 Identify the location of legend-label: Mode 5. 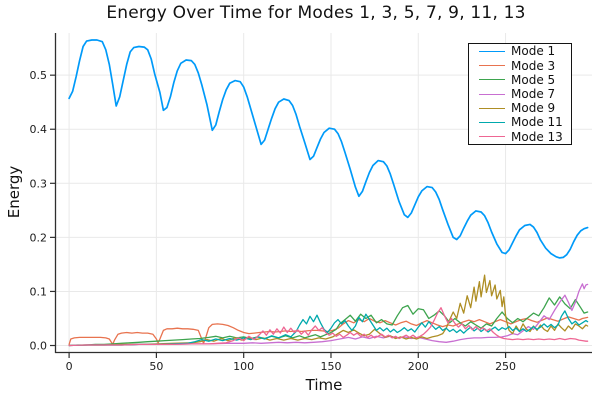
(533, 79).